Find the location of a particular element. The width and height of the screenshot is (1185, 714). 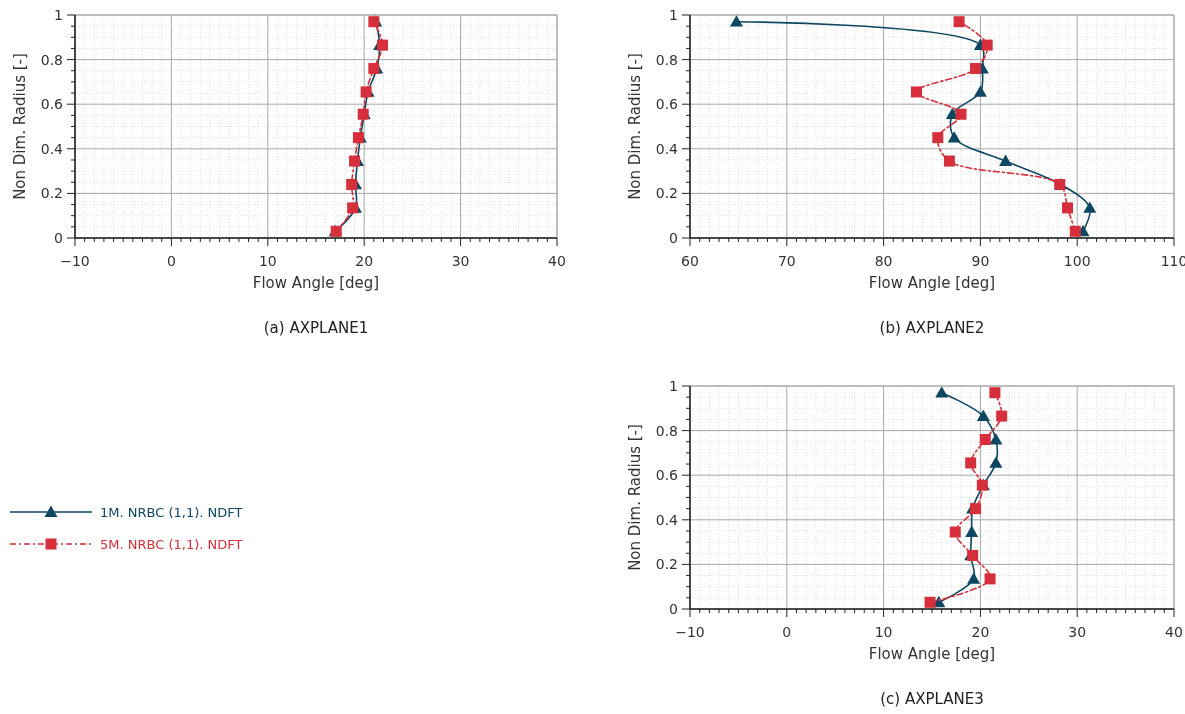

x-tick-label: 80 is located at coordinates (883, 261).